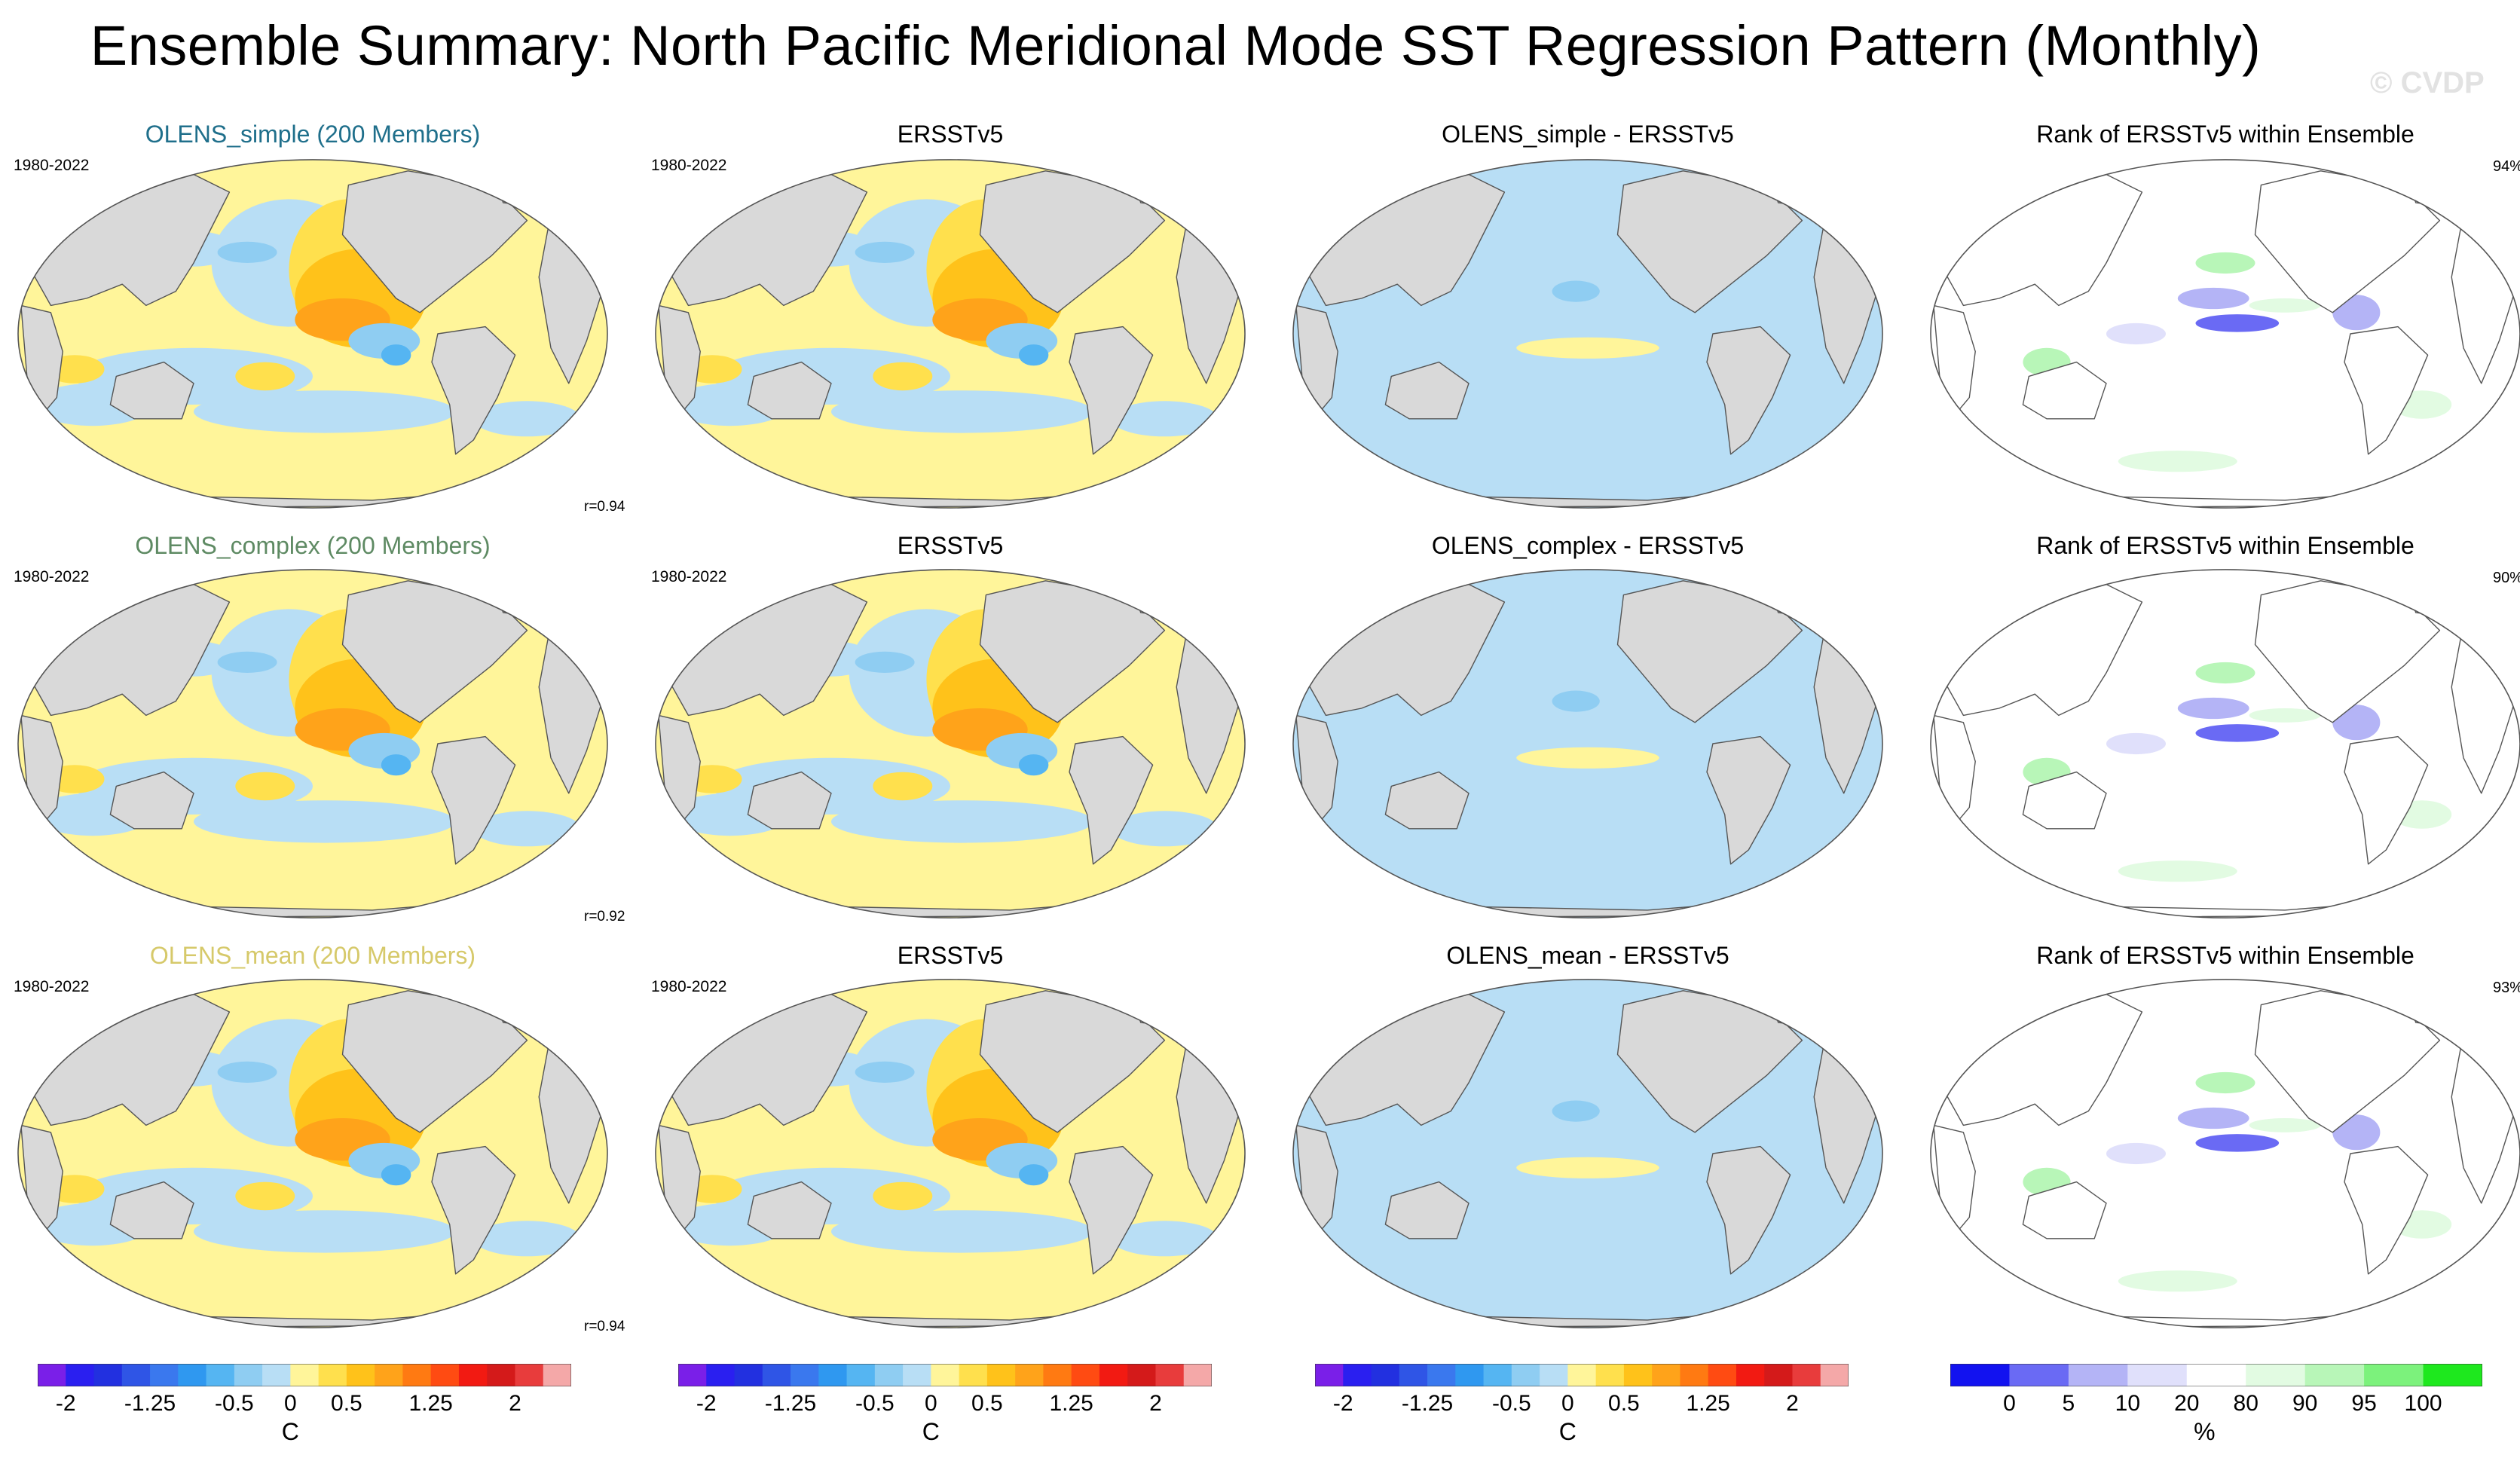 This screenshot has height=1458, width=2520. Describe the element at coordinates (931, 1431) in the screenshot. I see `colorbar-unit: C` at that location.